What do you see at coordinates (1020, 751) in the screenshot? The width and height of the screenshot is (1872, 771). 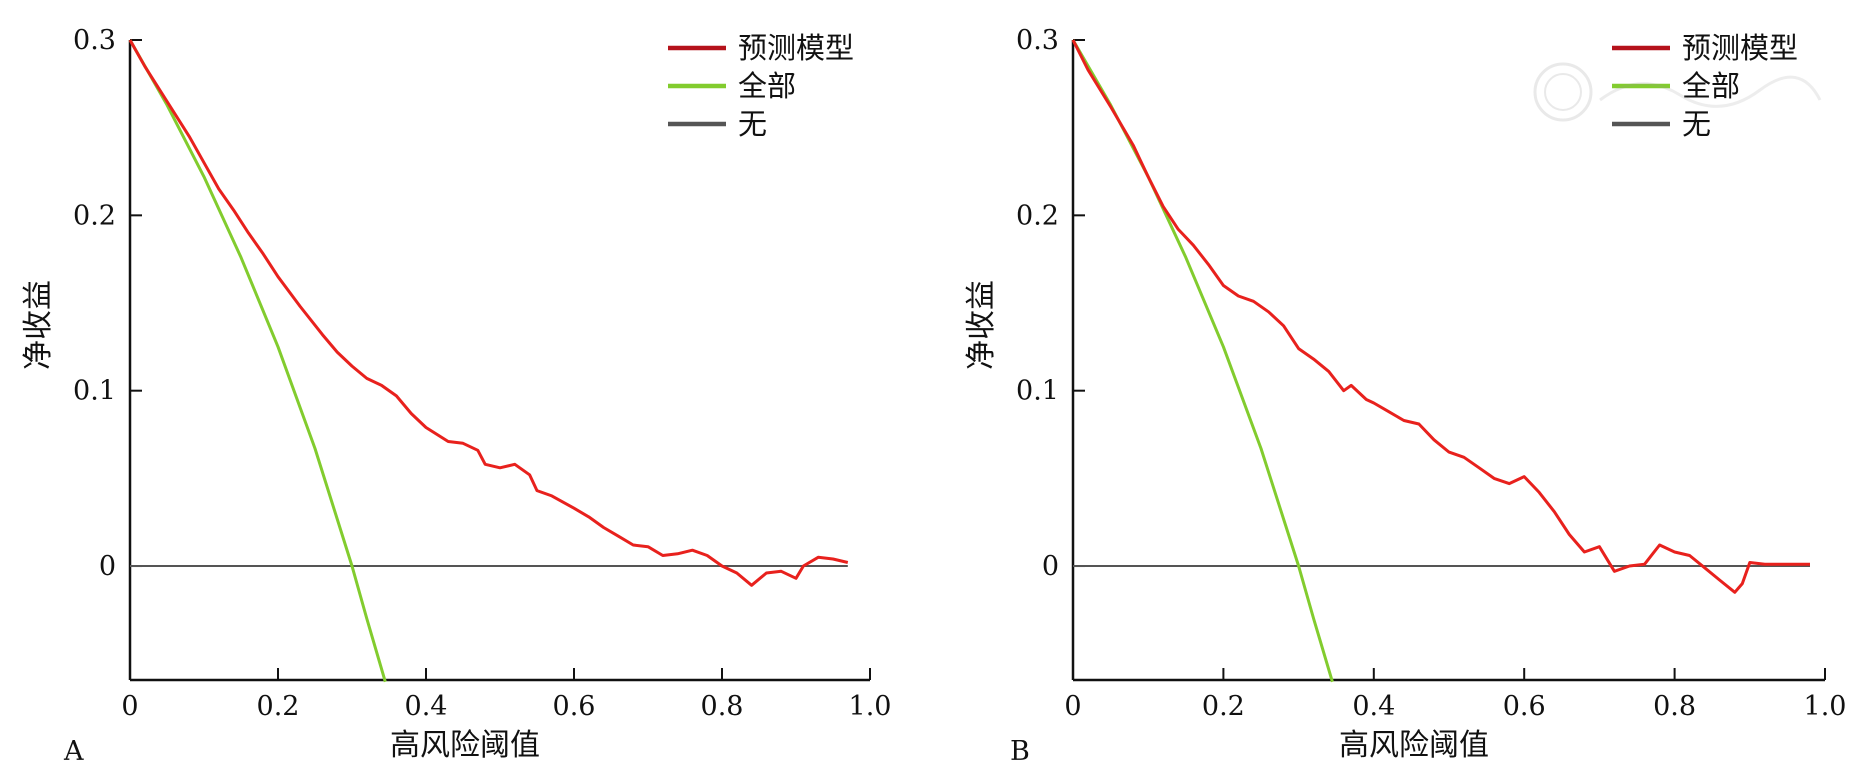 I see `panel-label: B` at bounding box center [1020, 751].